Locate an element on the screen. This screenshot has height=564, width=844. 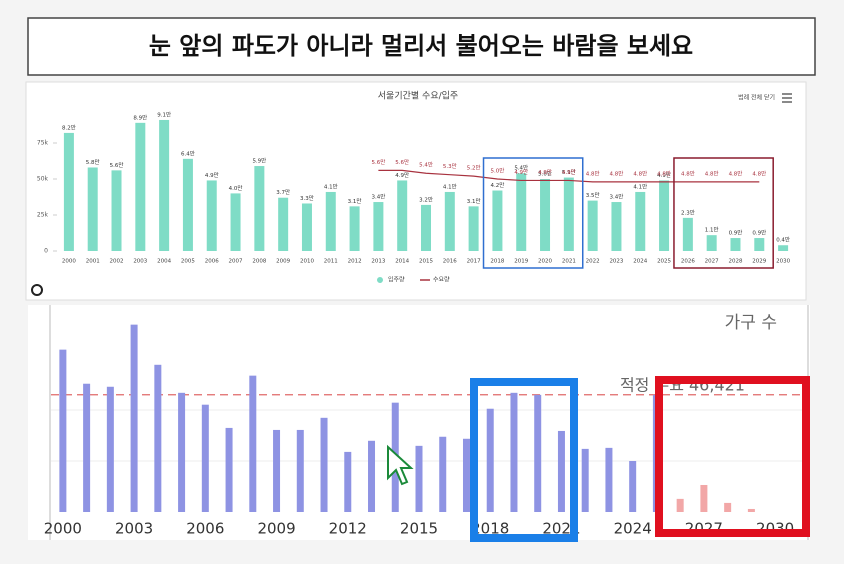
x-tick-label: 2014 is located at coordinates (402, 262).